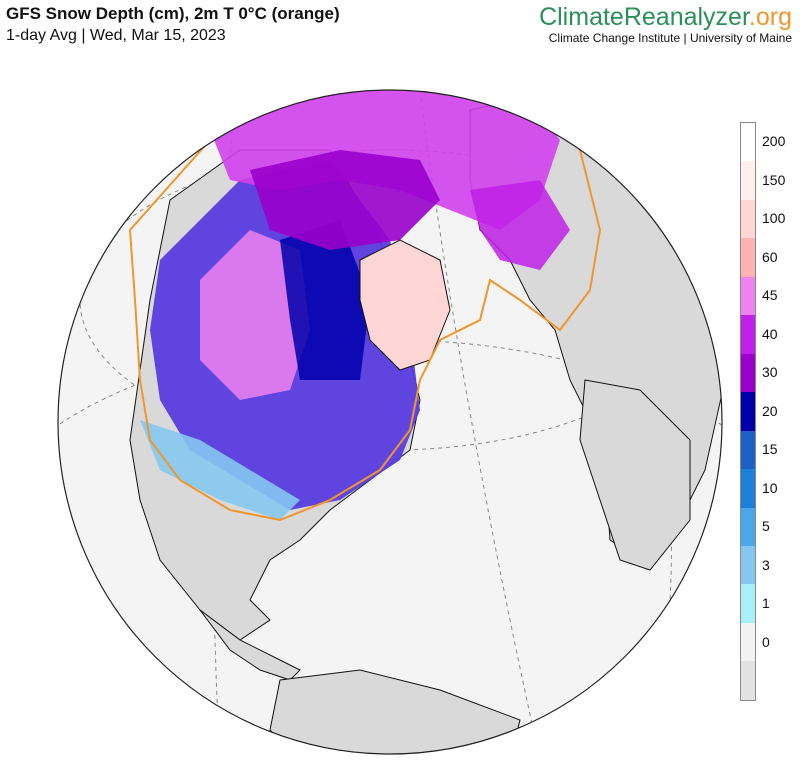  I want to click on brand-part-reanalyzer: Reanalyzer, so click(686, 17).